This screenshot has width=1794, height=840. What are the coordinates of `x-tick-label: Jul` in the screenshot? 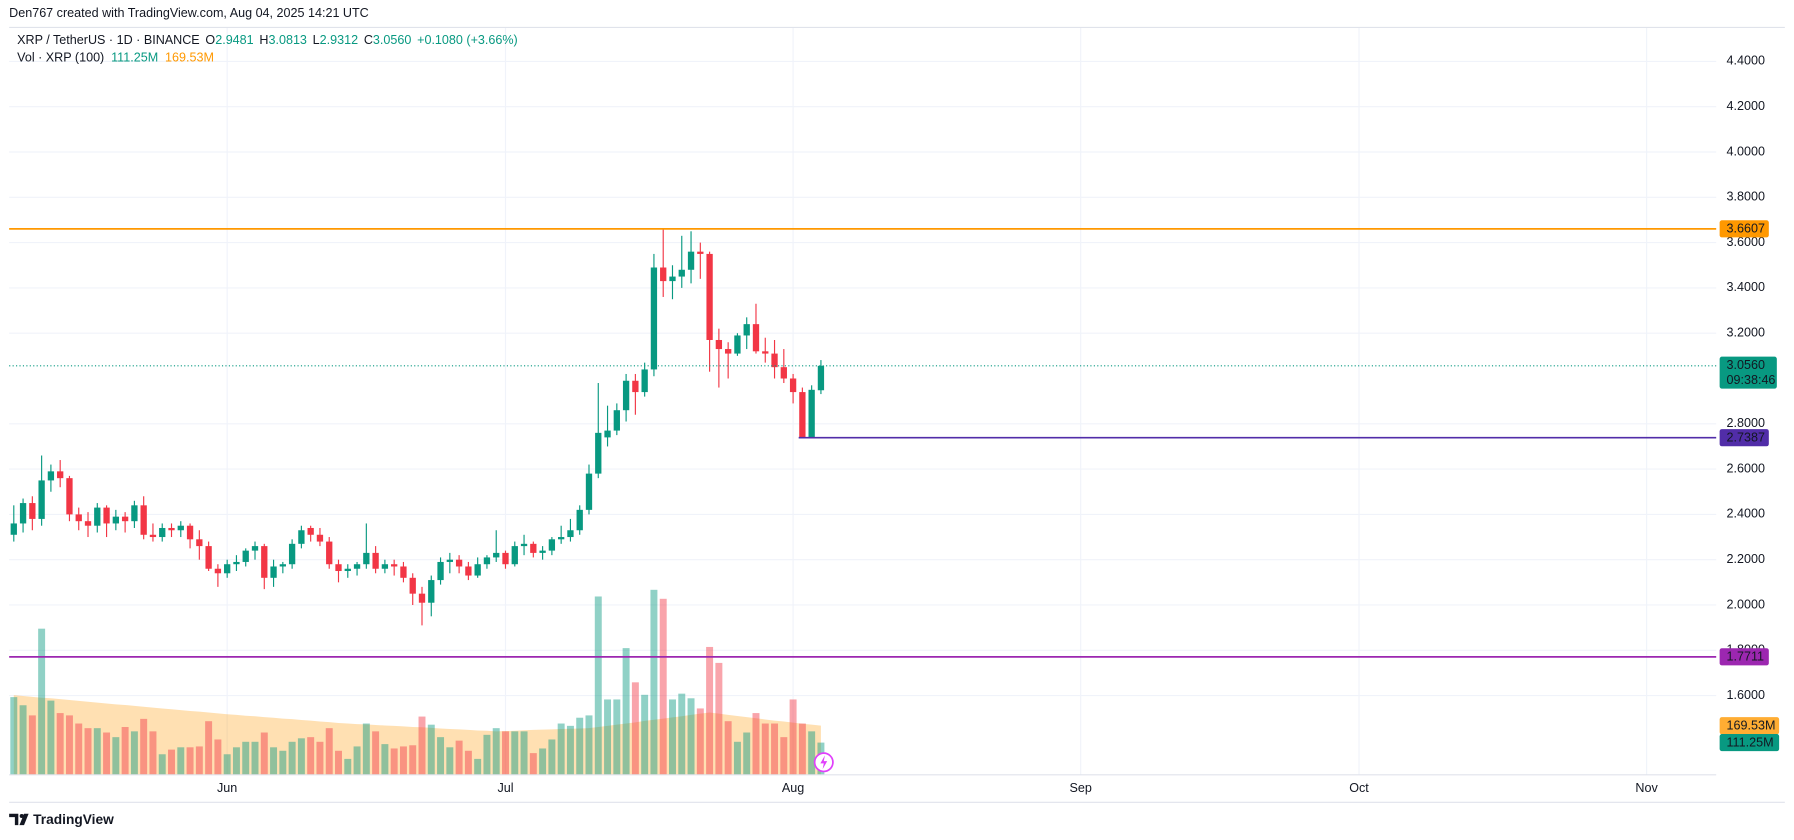 It's located at (505, 788).